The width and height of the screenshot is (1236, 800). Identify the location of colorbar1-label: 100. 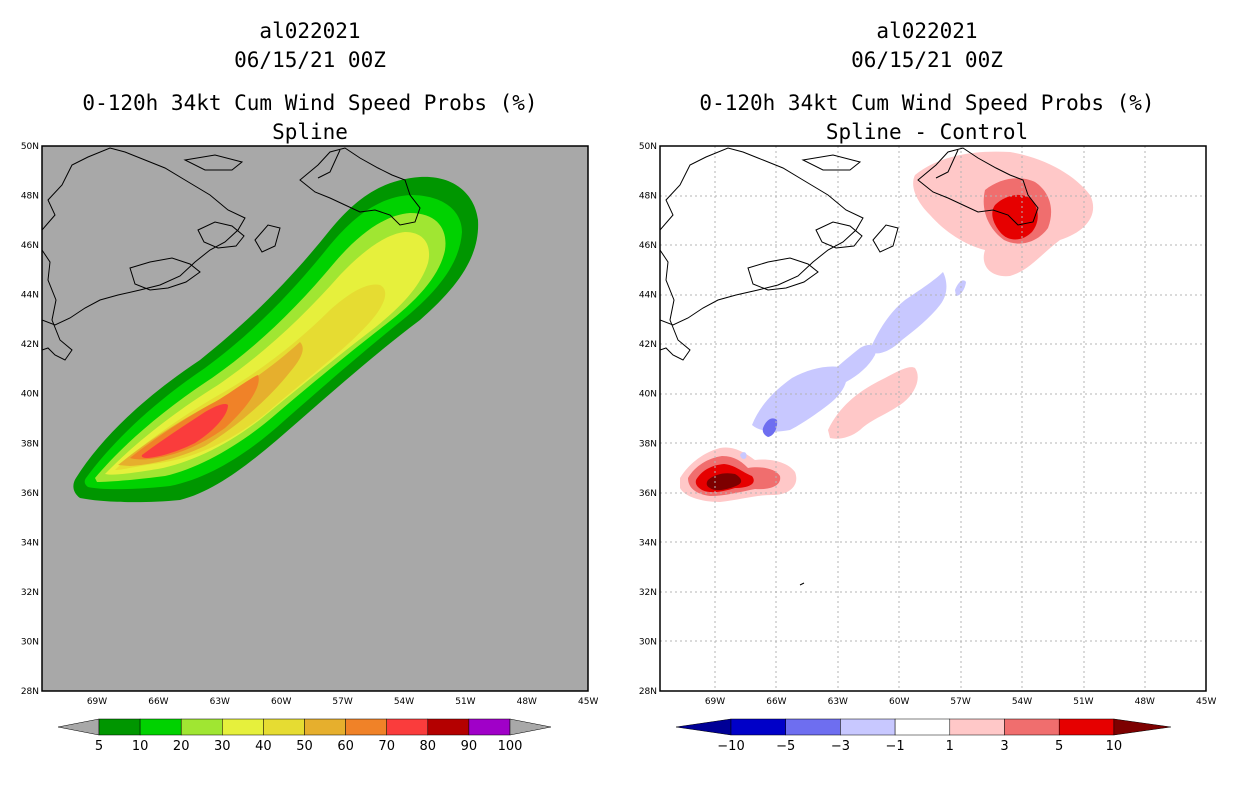
(510, 746).